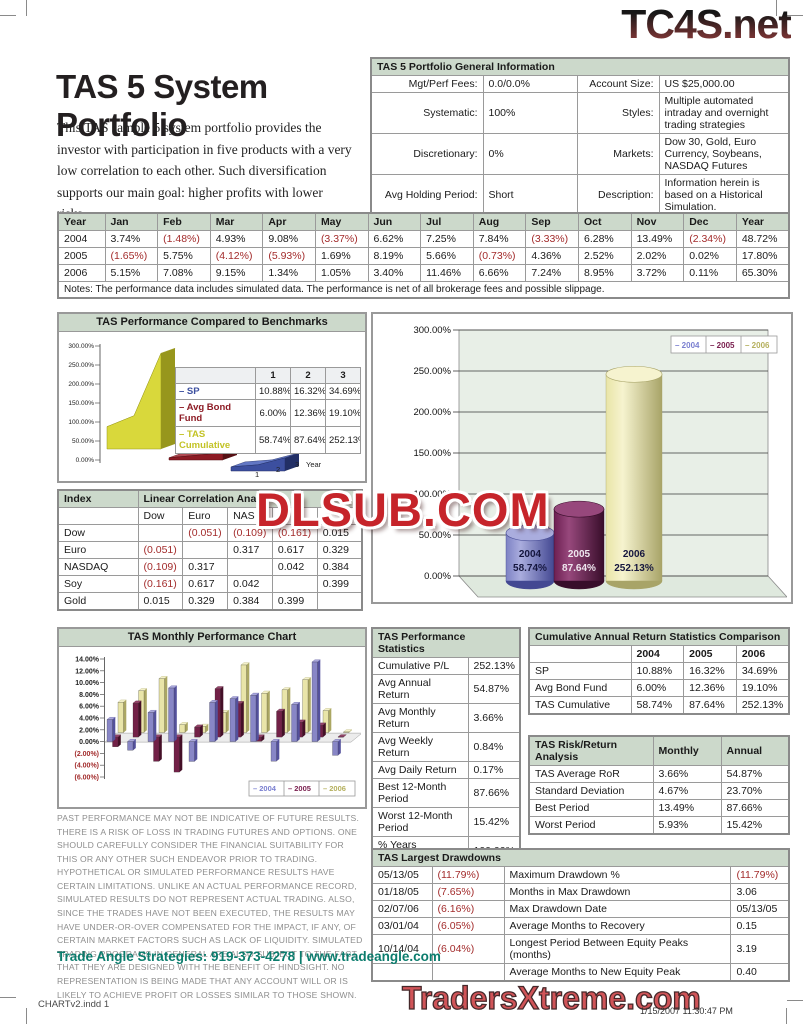 This screenshot has width=803, height=1024. Describe the element at coordinates (580, 972) in the screenshot. I see `table-row: Average Months to New Equity Peak 0.40` at that location.